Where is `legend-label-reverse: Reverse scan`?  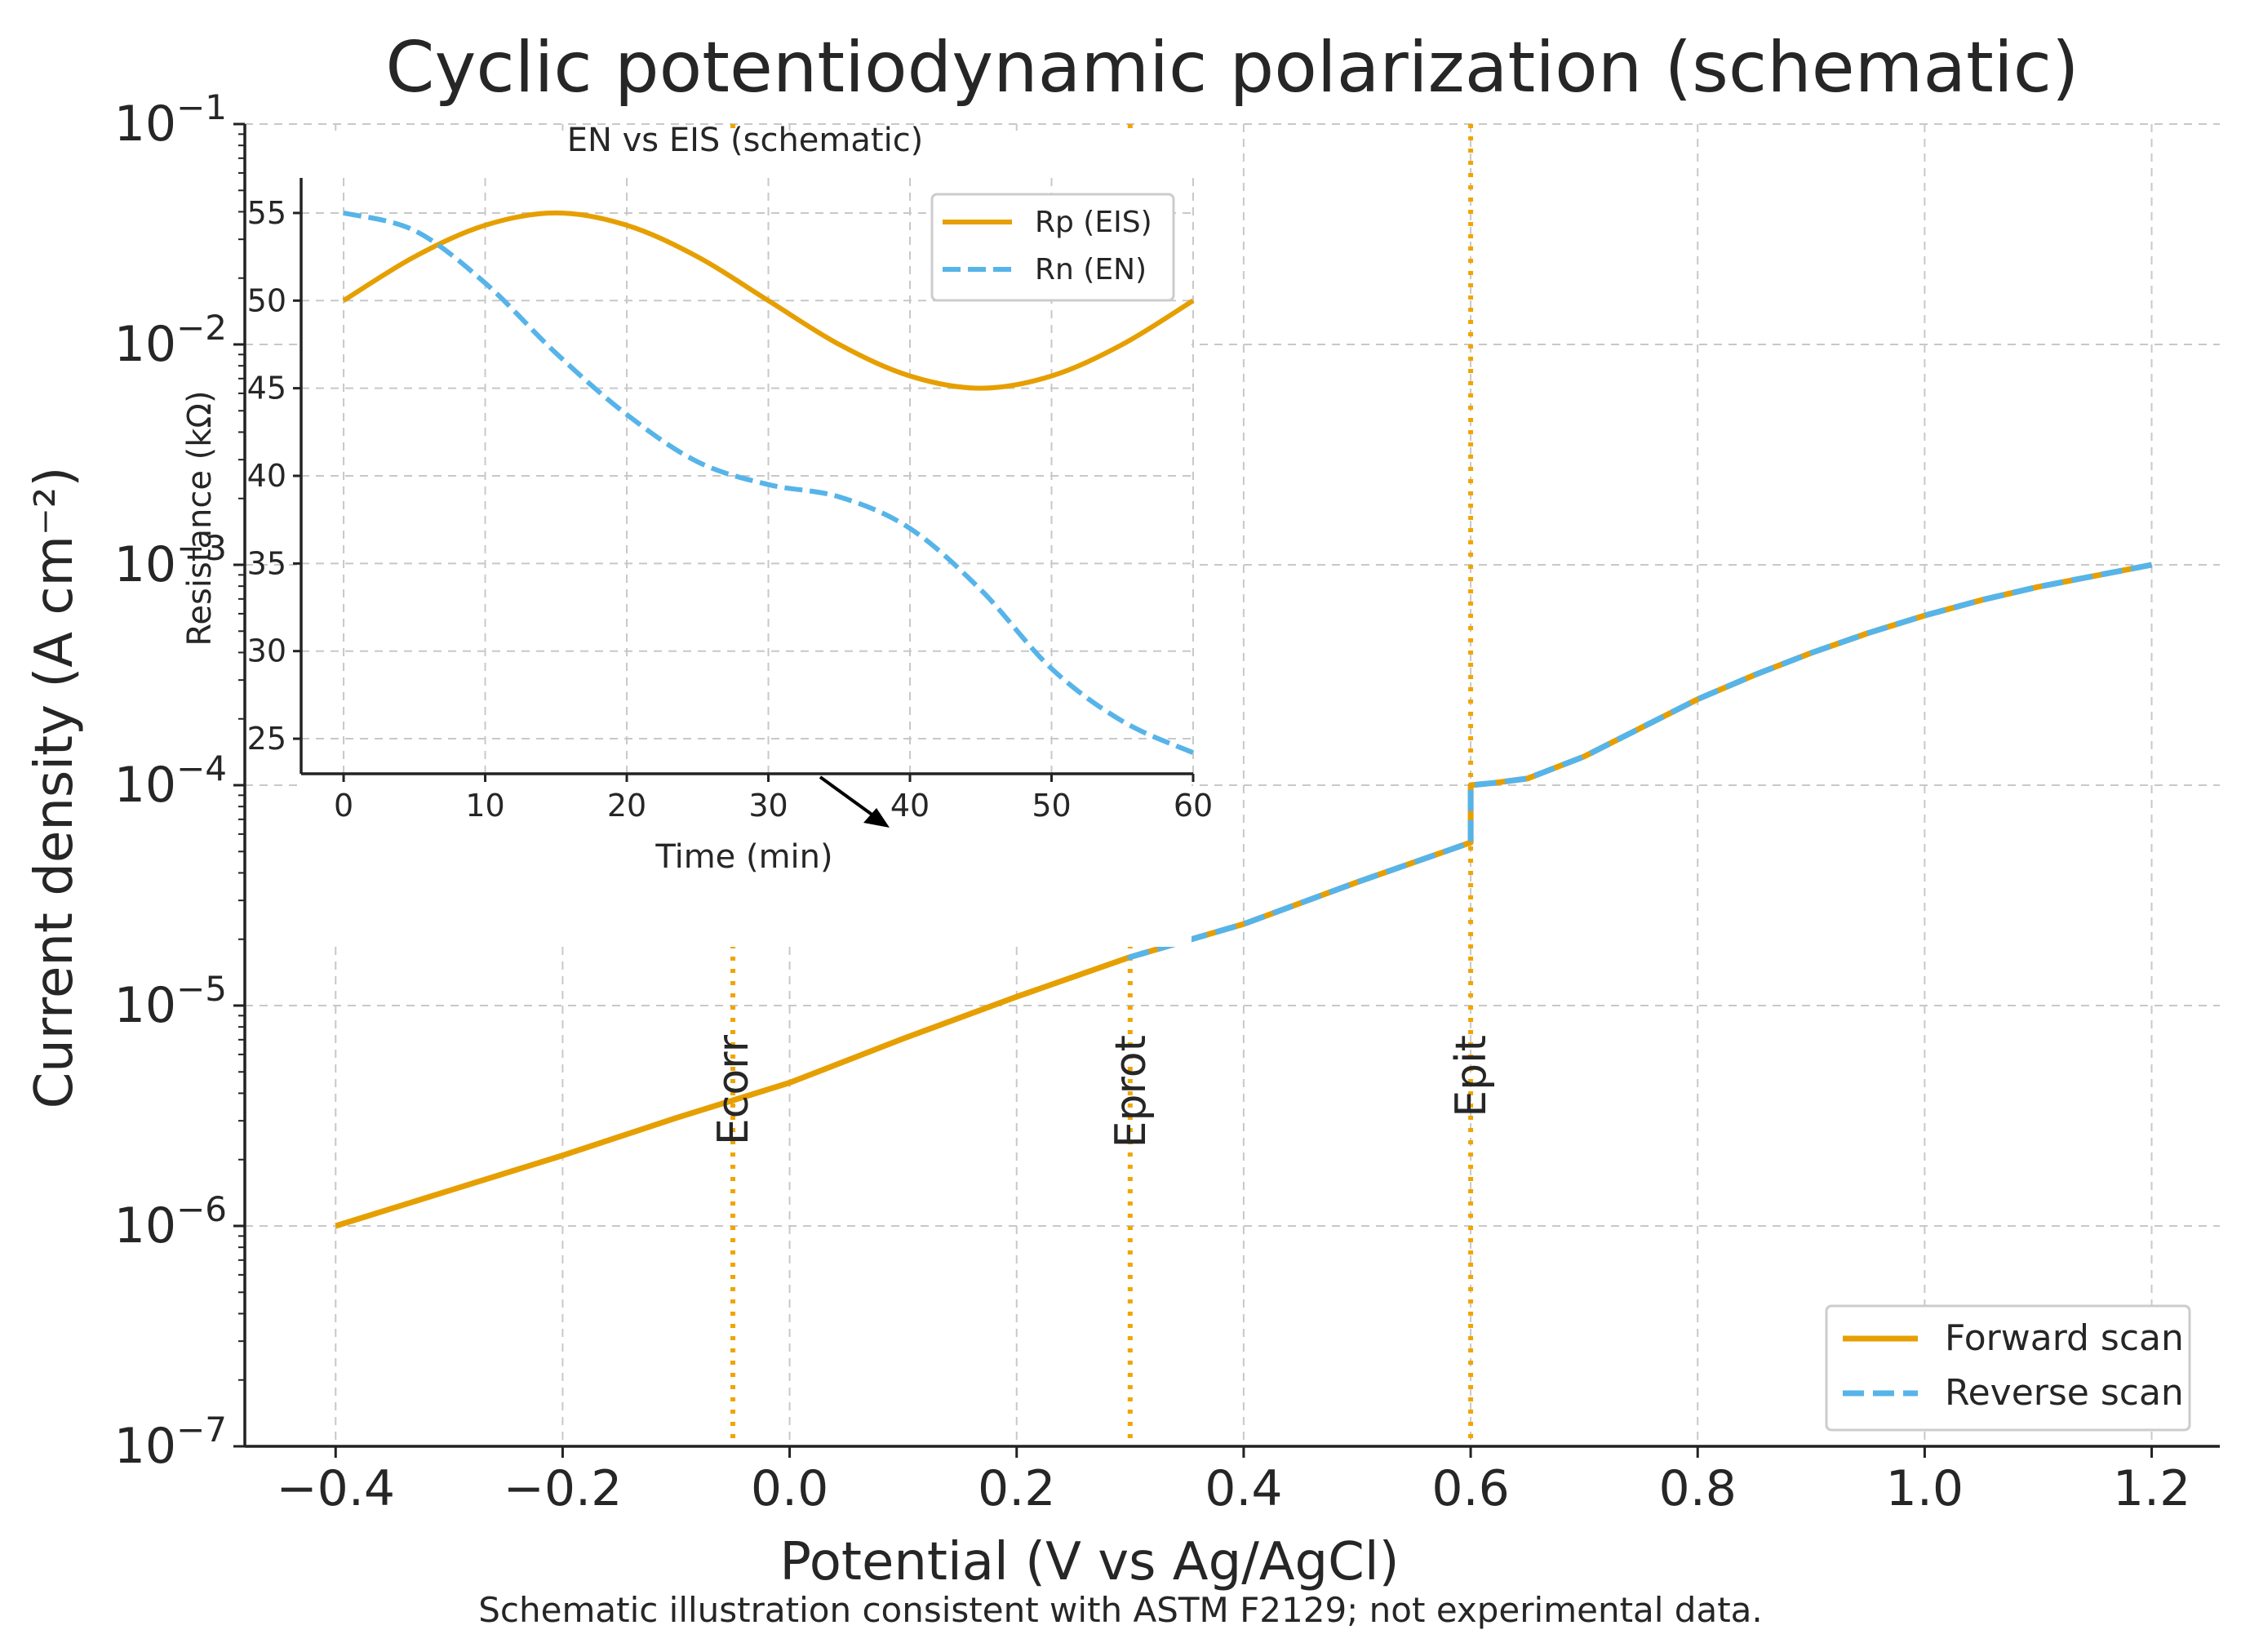
legend-label-reverse: Reverse scan is located at coordinates (2064, 1393).